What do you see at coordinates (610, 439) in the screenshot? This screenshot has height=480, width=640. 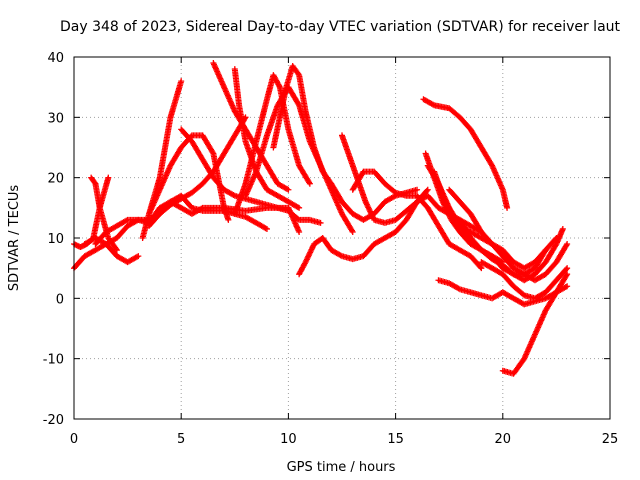 I see `x-tick-label: 25` at bounding box center [610, 439].